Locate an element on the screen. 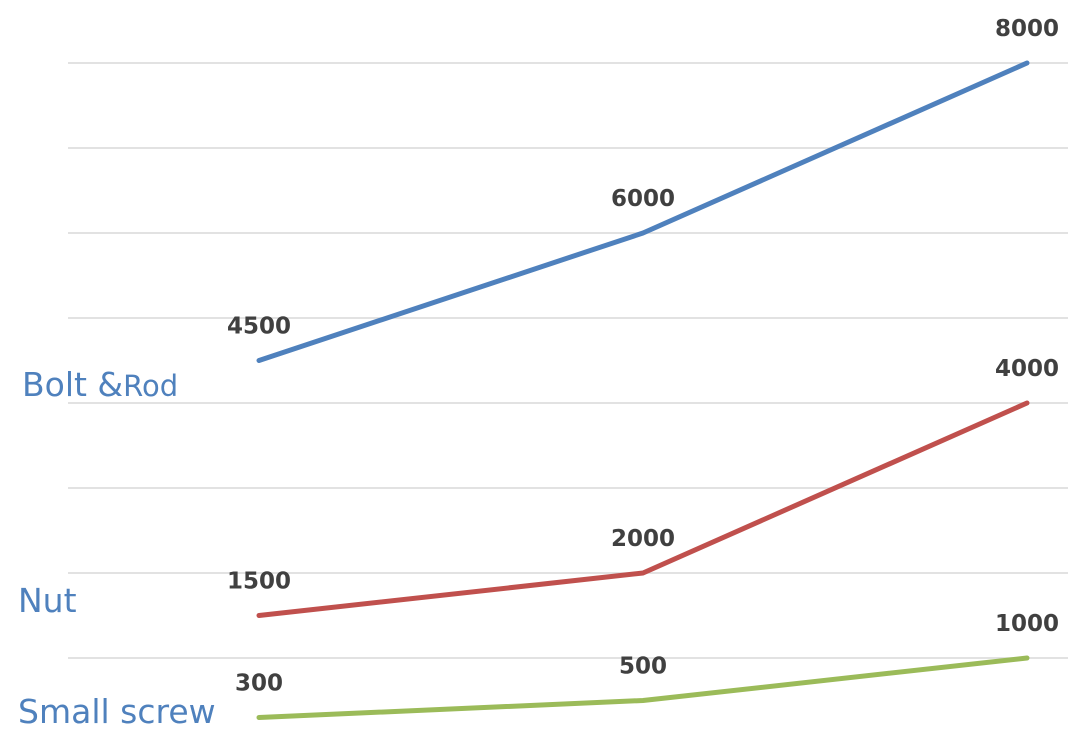  data-label-bolt-rod-0: 4500 is located at coordinates (259, 327).